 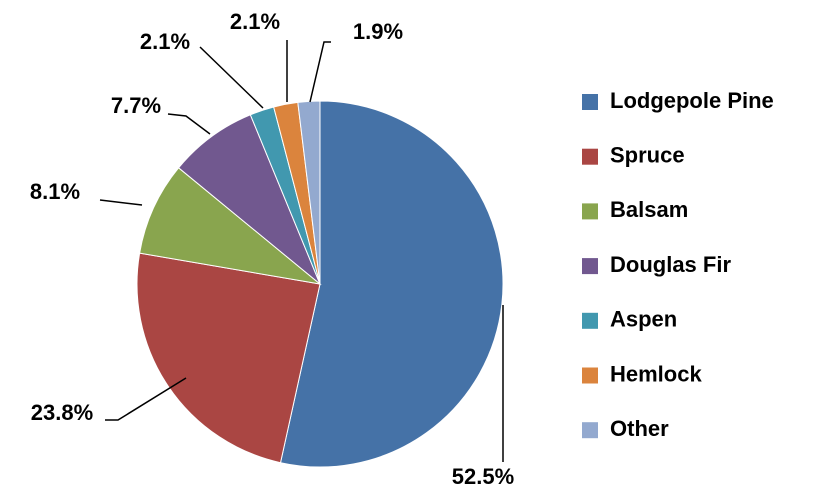 I want to click on data-label: 52.5%, so click(x=483, y=476).